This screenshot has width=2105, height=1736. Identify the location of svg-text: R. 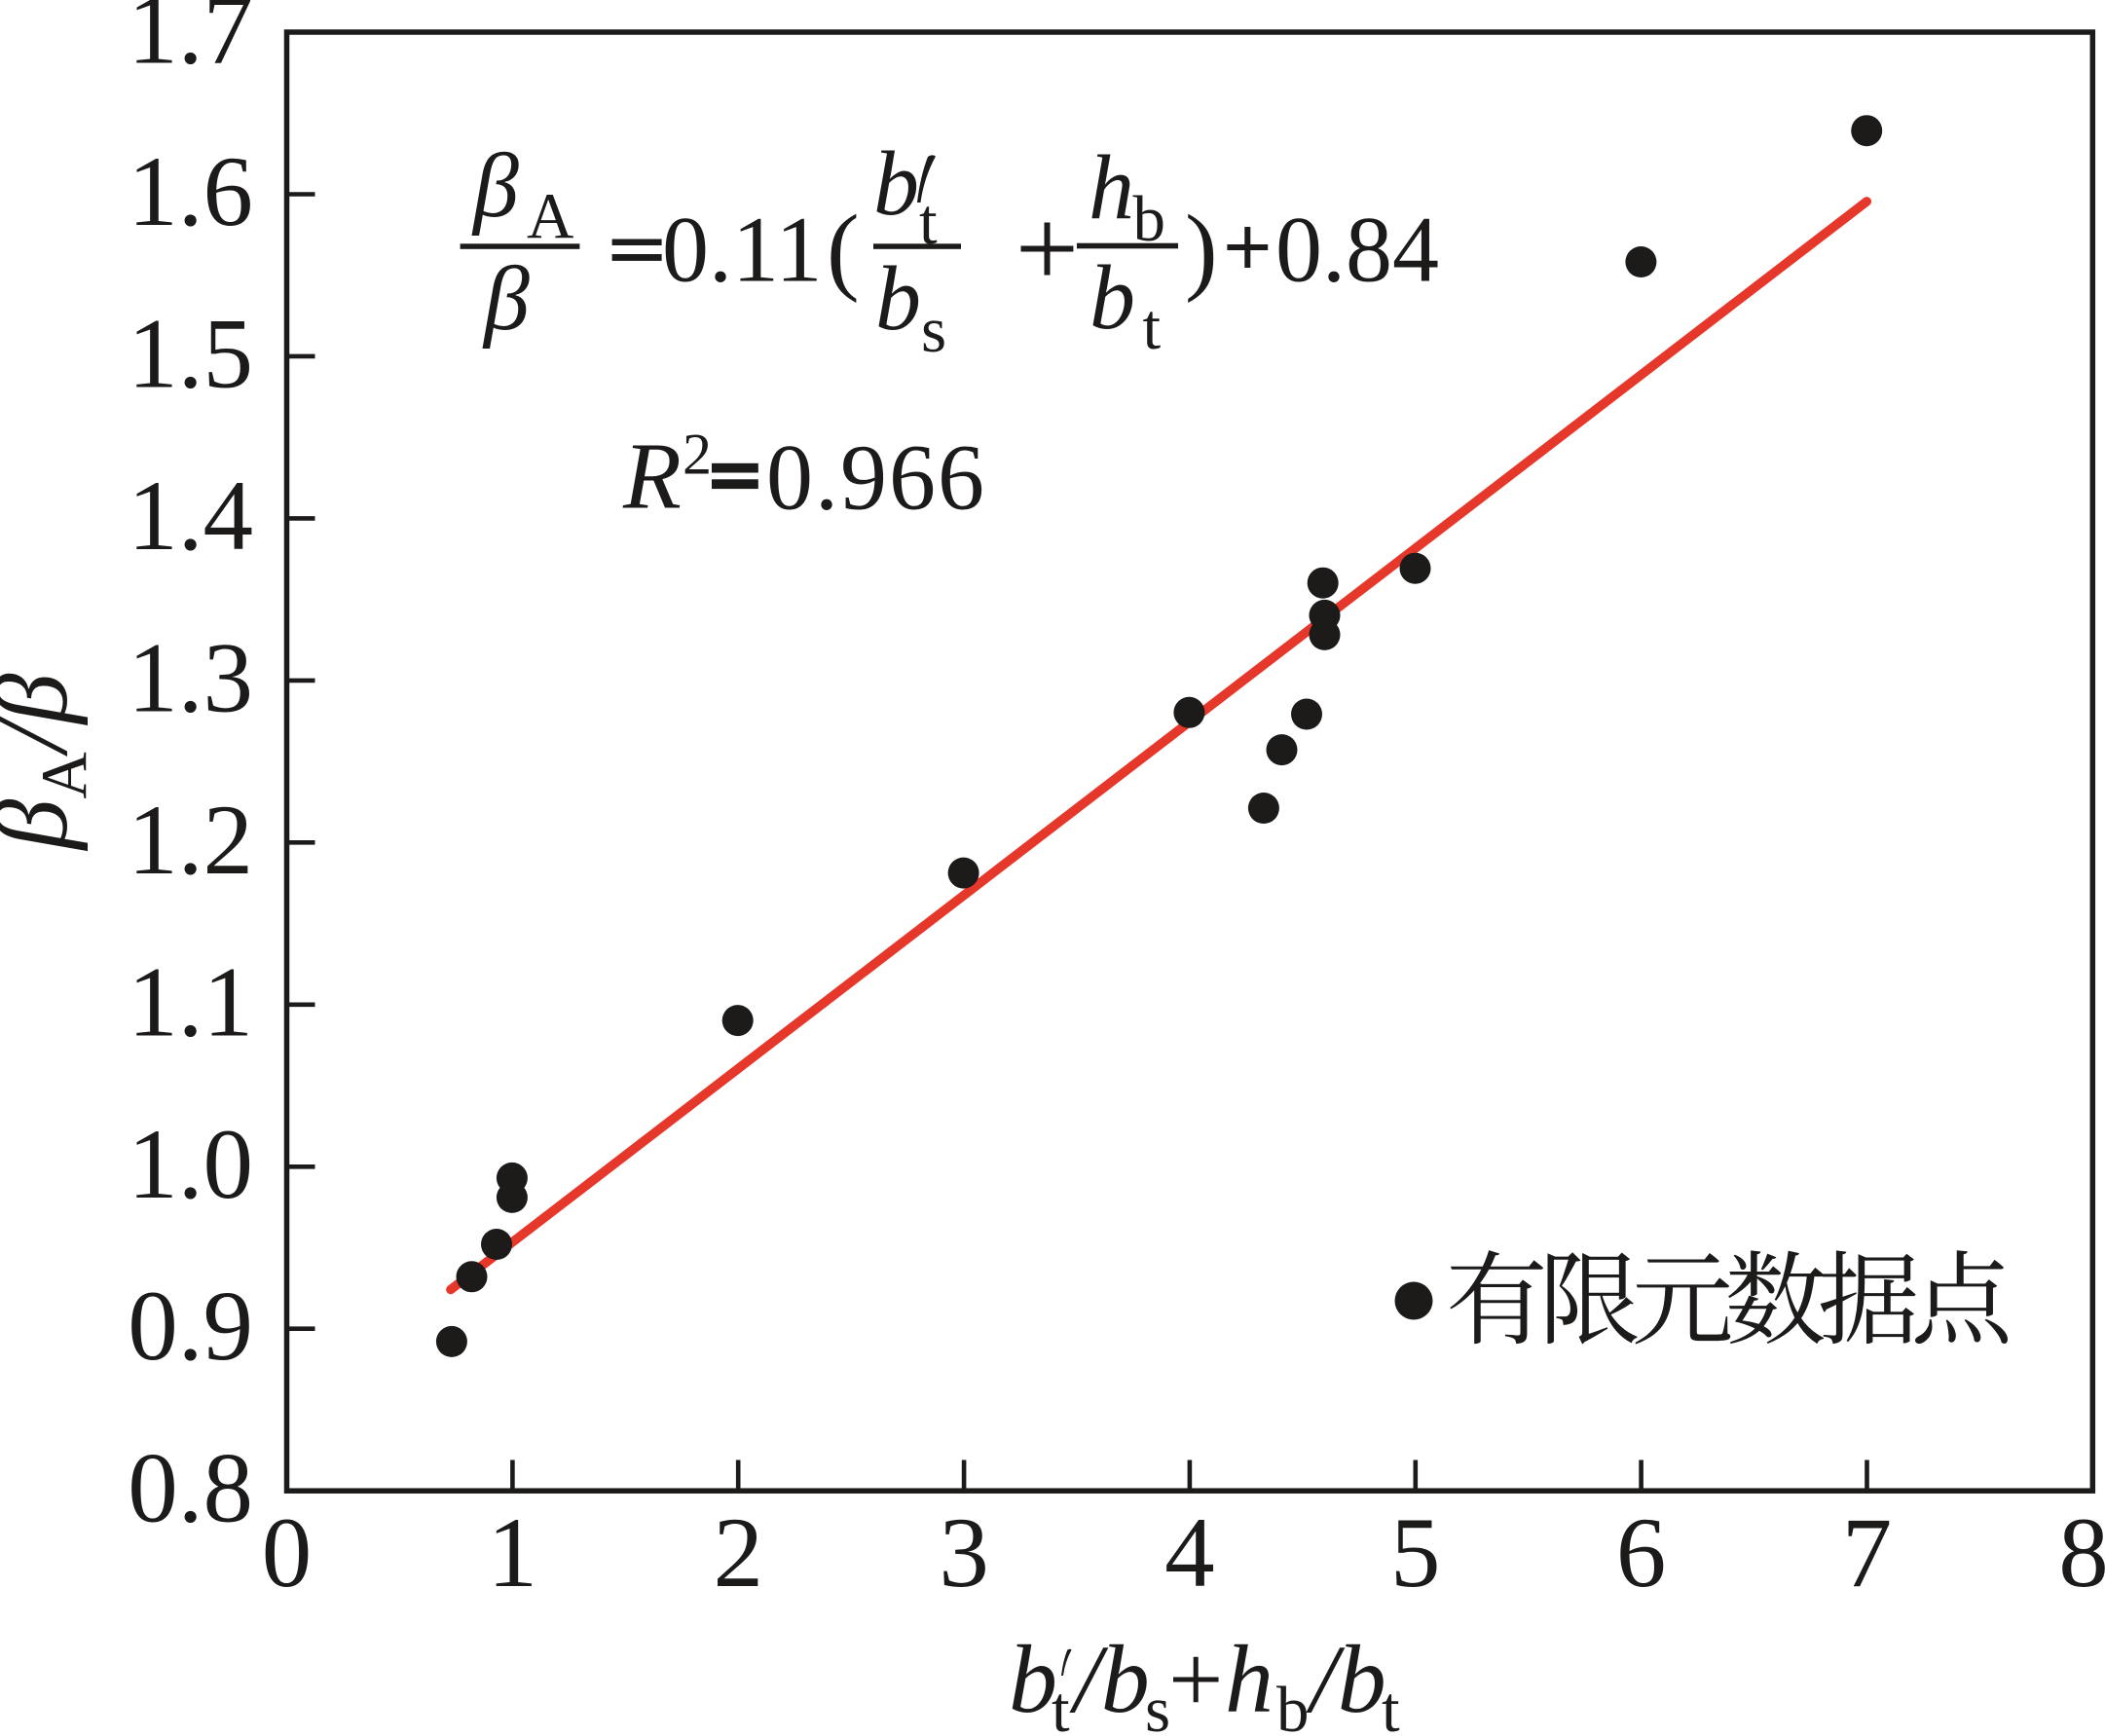
(652, 477).